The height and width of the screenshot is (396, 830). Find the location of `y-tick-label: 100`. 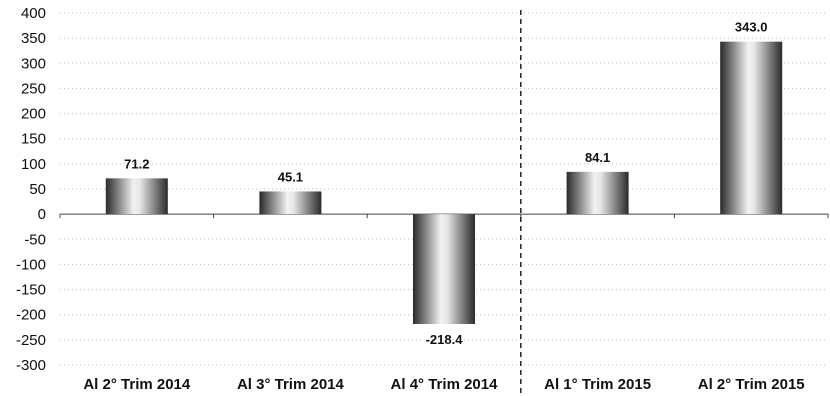

y-tick-label: 100 is located at coordinates (33, 164).